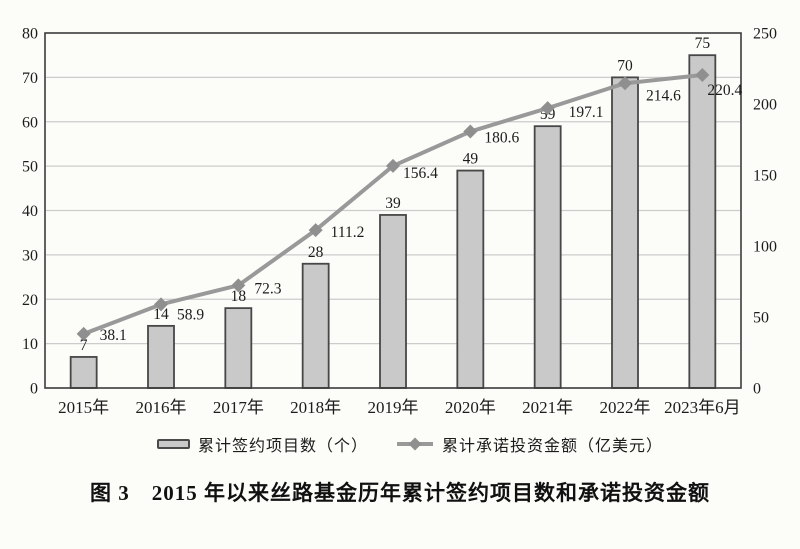  I want to click on bar-legend-label: 累计签约项目数（个）, so click(282, 446).